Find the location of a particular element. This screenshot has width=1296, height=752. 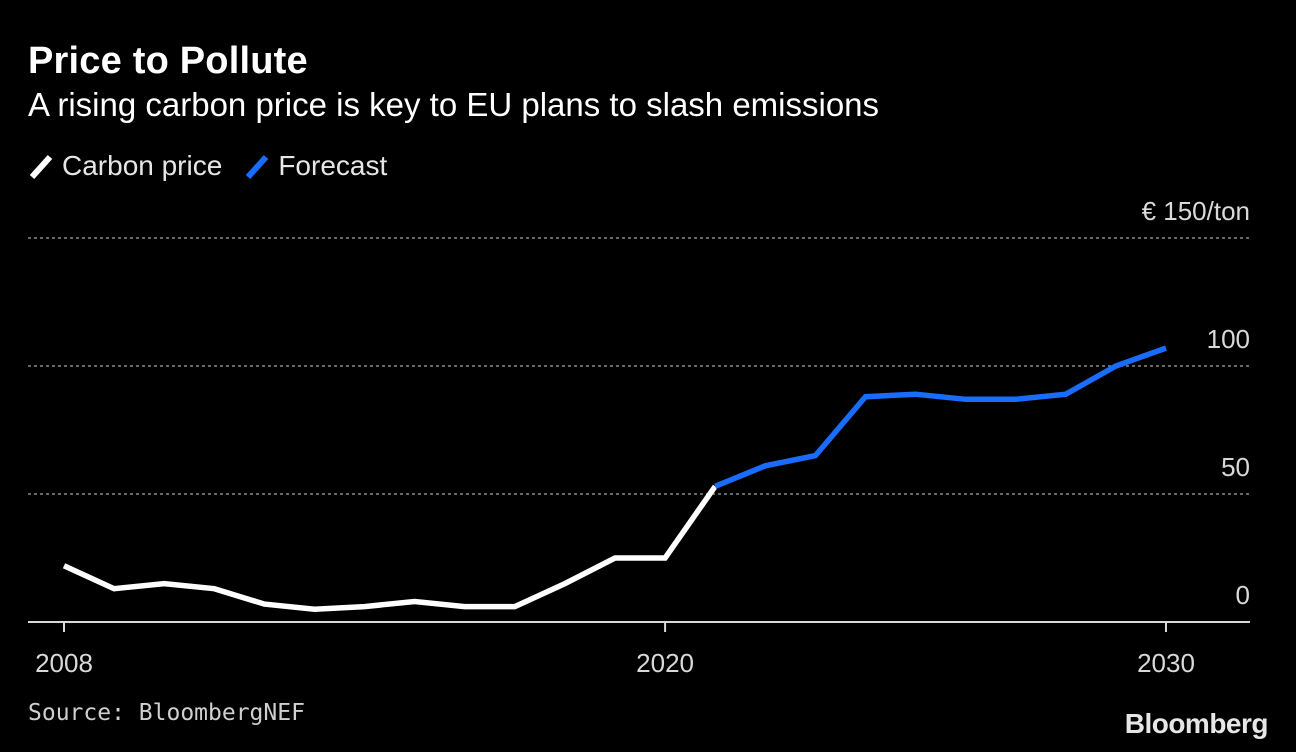

x-tick-label-2008: 2008 is located at coordinates (64, 663).